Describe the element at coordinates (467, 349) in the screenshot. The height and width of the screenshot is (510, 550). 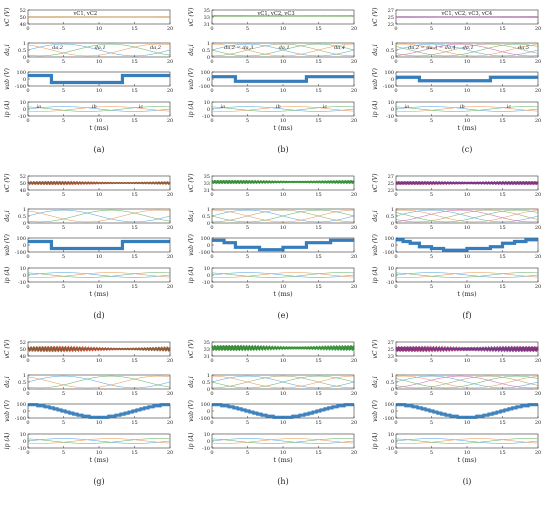
I see `series-vc4` at that location.